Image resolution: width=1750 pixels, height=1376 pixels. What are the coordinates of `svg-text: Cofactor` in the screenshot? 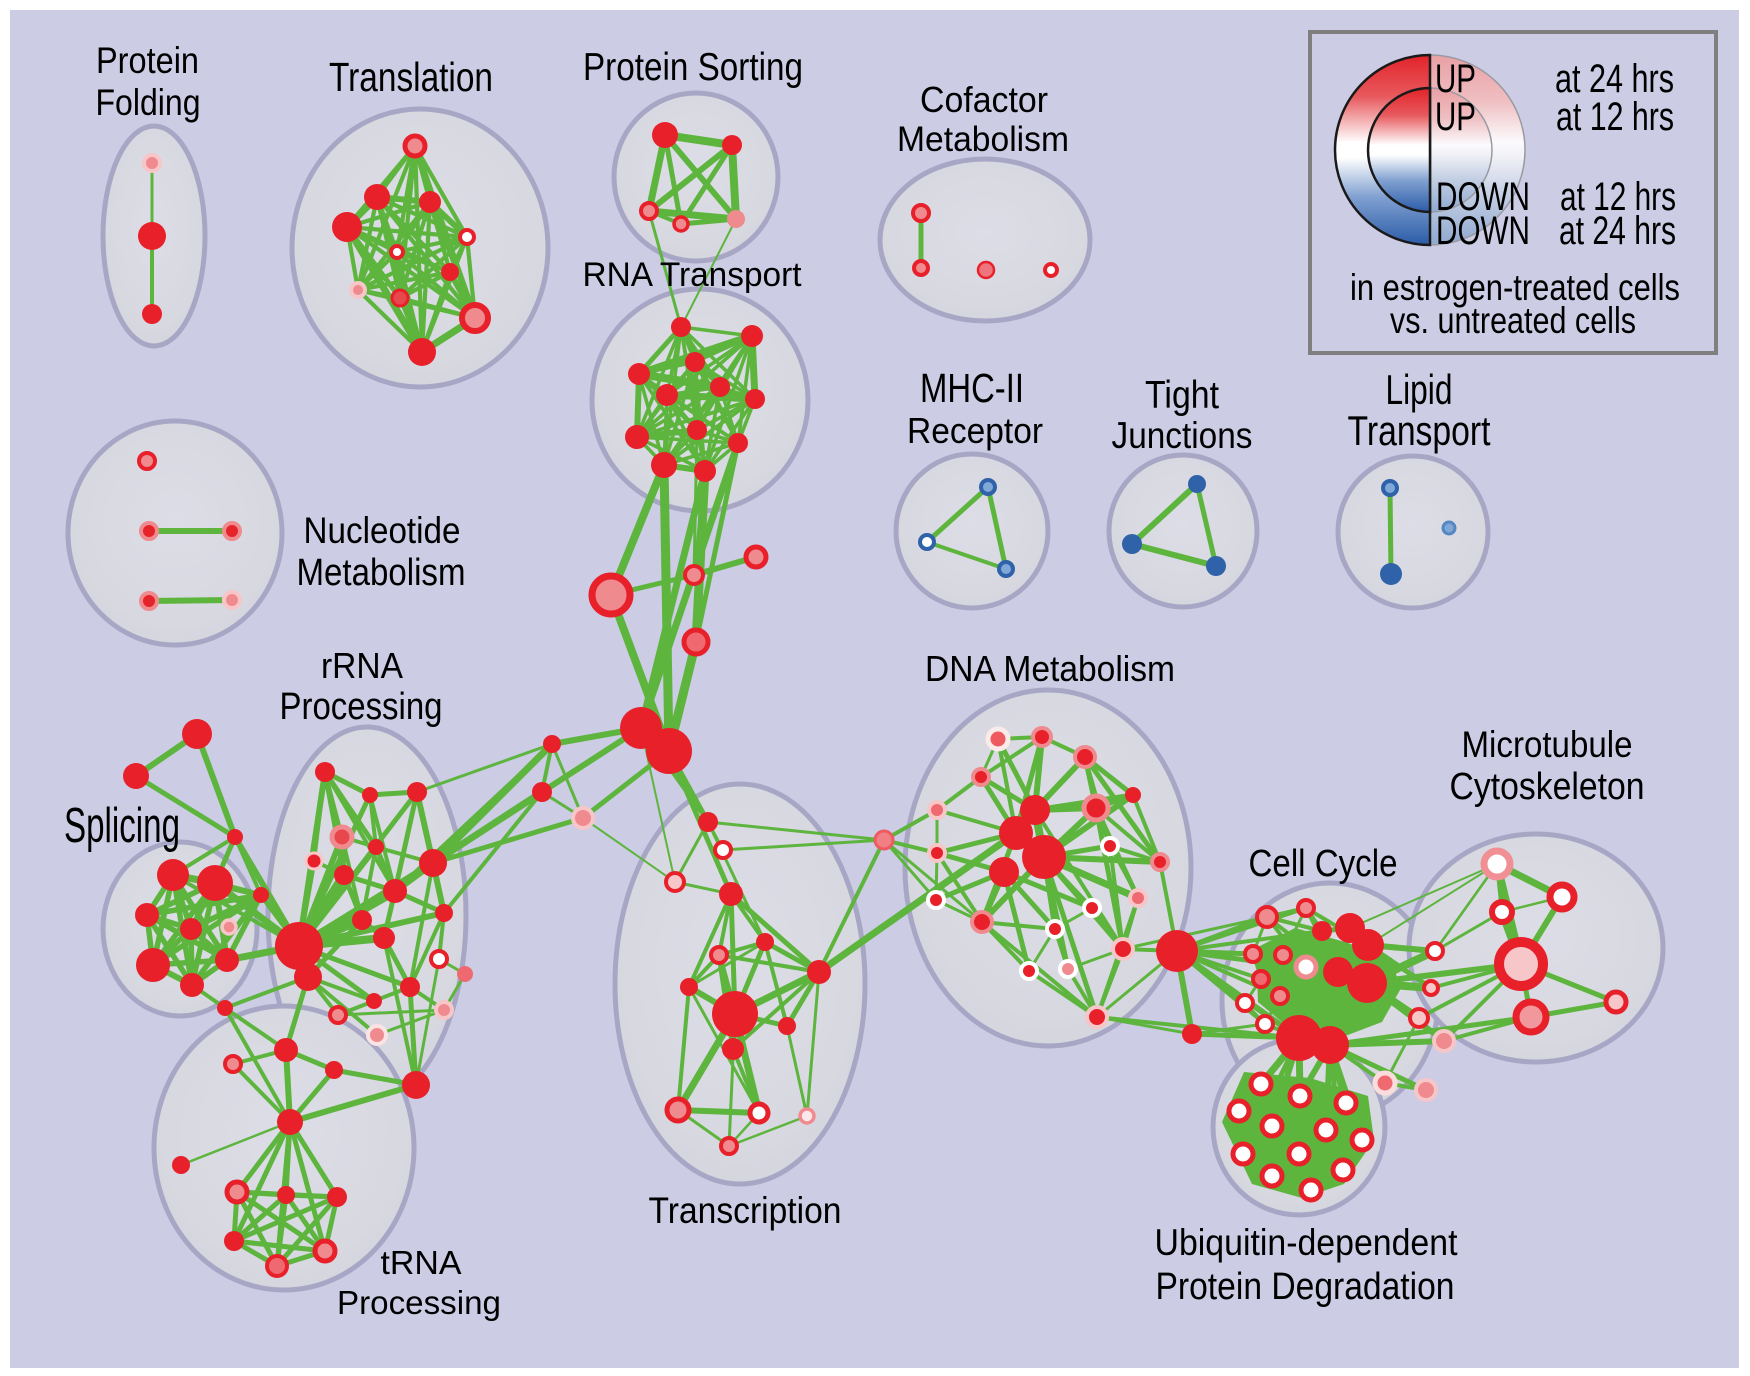 It's located at (984, 99).